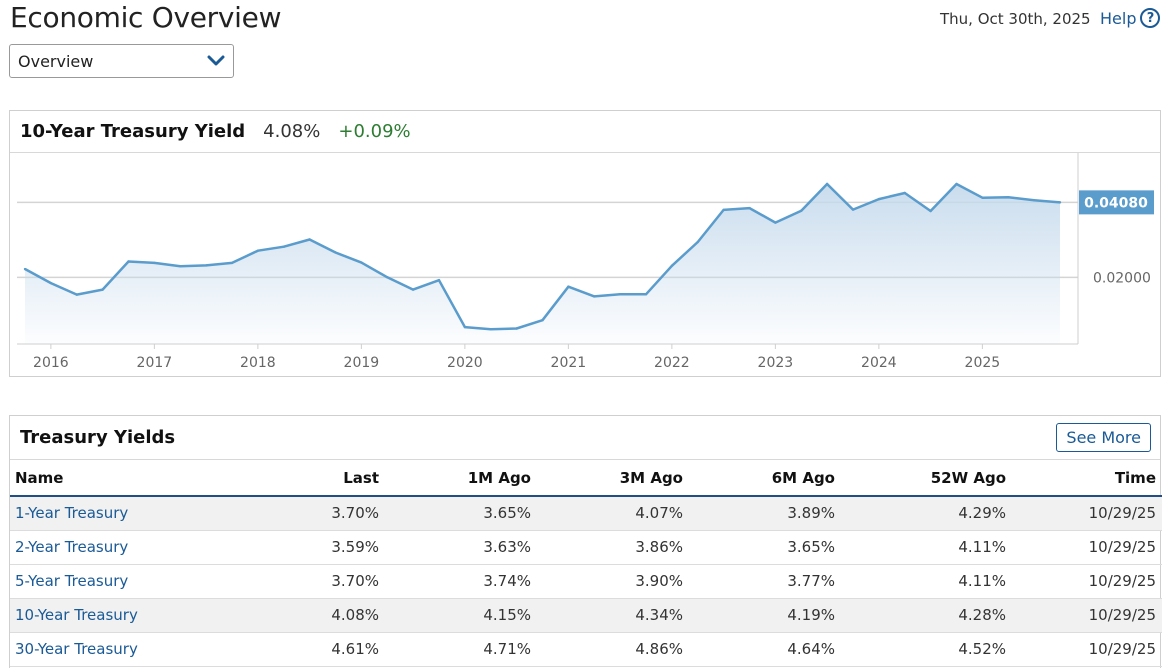 This screenshot has height=668, width=1170. What do you see at coordinates (121, 61) in the screenshot?
I see `view-select: Overview` at bounding box center [121, 61].